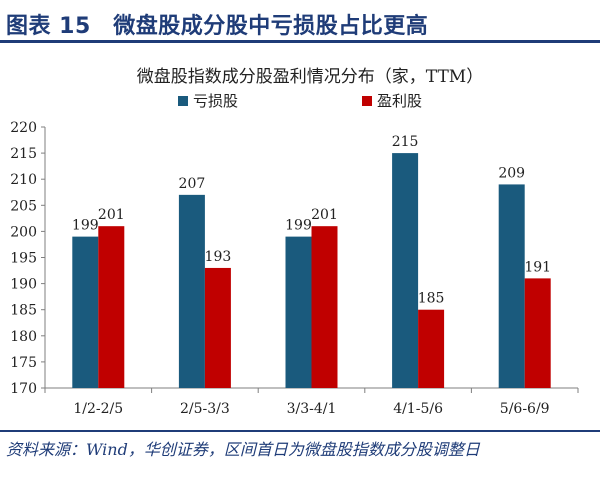 This screenshot has width=600, height=481. I want to click on y-axis: 170 175 180 185 190 195 200 205 210 215 220, so click(28, 258).